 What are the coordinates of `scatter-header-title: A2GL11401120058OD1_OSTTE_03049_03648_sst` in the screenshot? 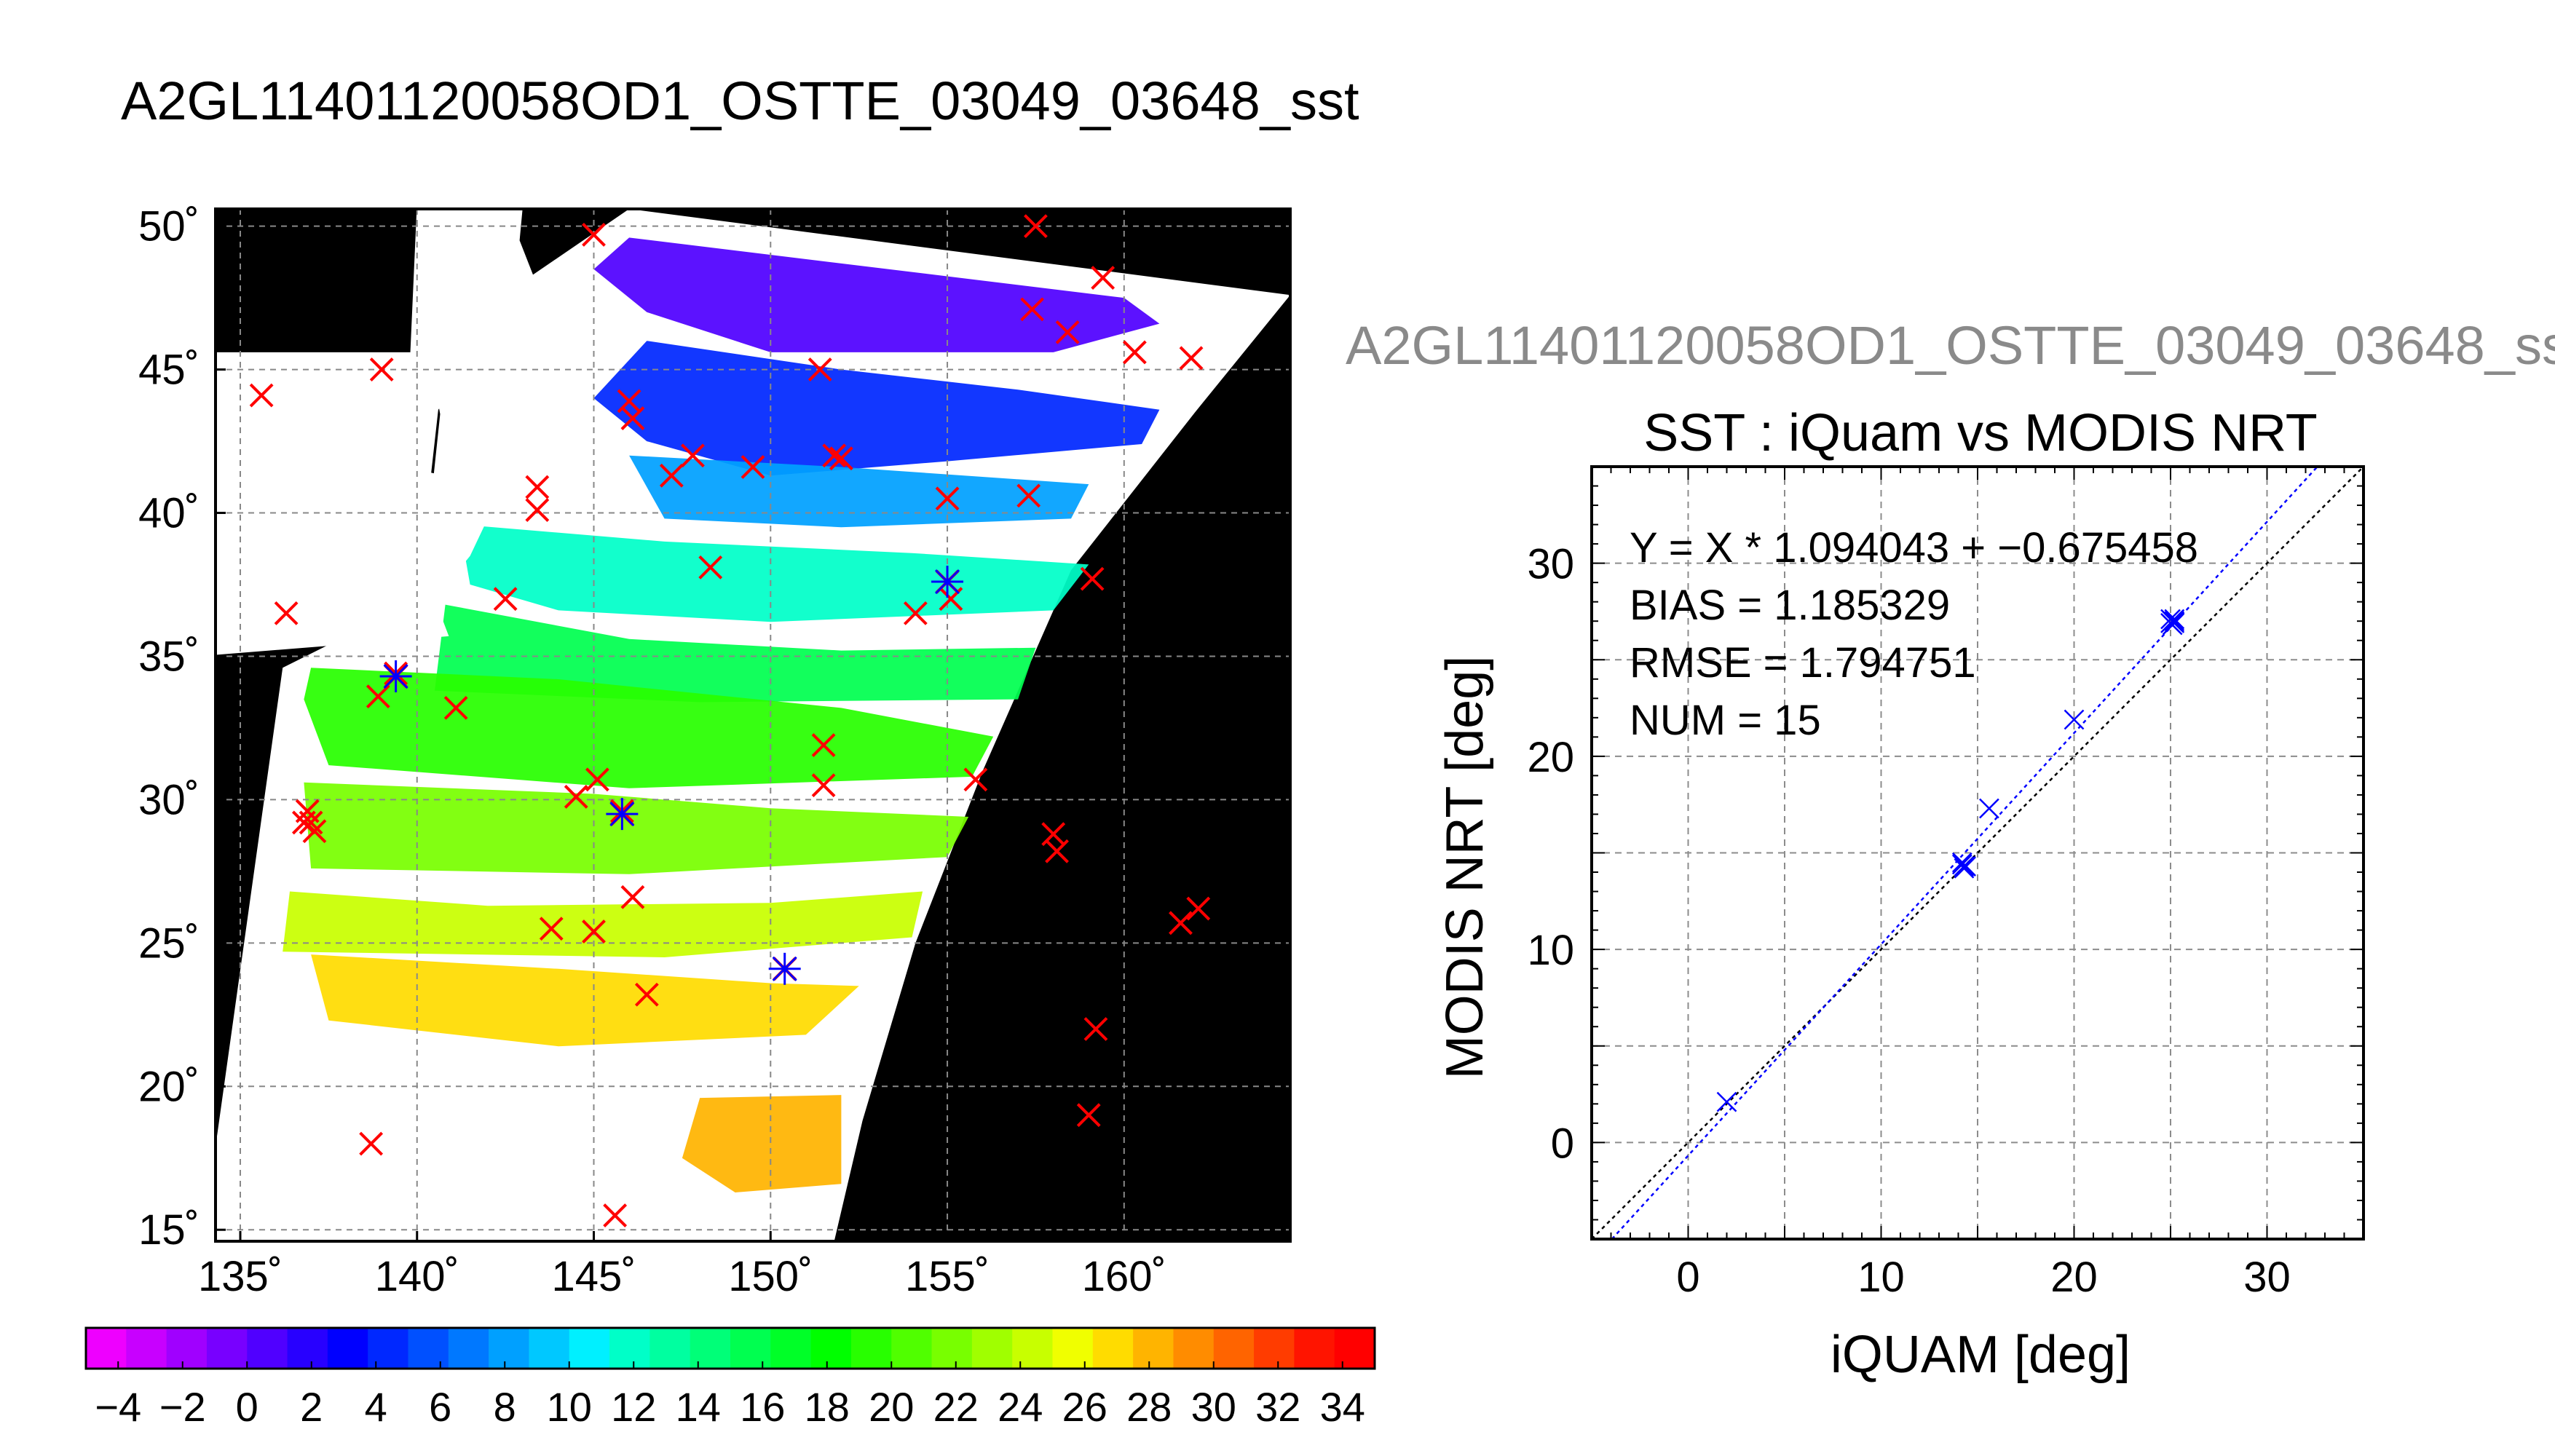 It's located at (1950, 345).